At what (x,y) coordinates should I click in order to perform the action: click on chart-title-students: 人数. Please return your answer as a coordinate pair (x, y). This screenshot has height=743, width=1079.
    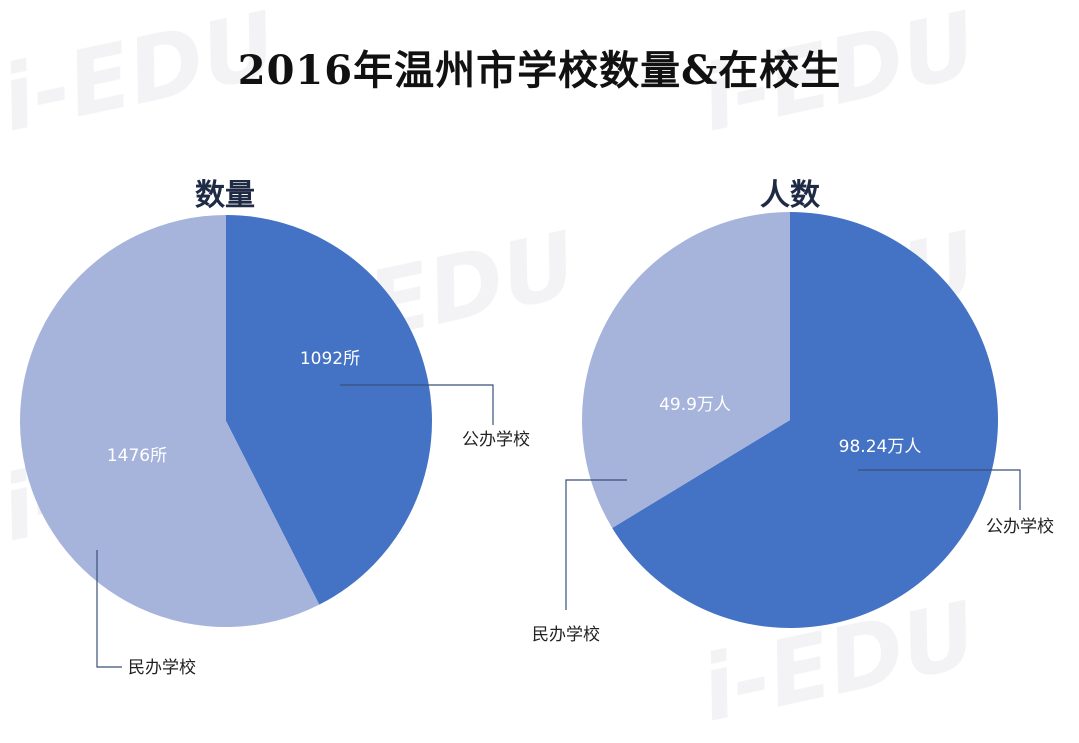
    Looking at the image, I should click on (790, 195).